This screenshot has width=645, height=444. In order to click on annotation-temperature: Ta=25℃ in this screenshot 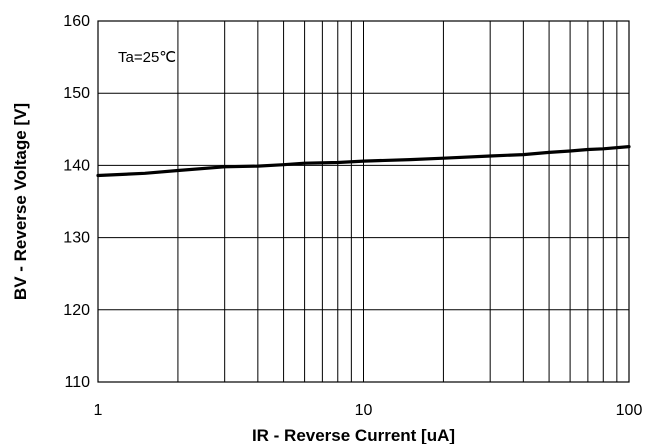, I will do `click(147, 57)`.